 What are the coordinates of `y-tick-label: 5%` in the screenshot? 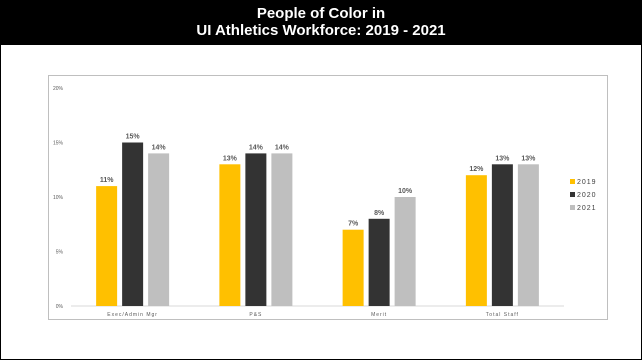 It's located at (60, 253).